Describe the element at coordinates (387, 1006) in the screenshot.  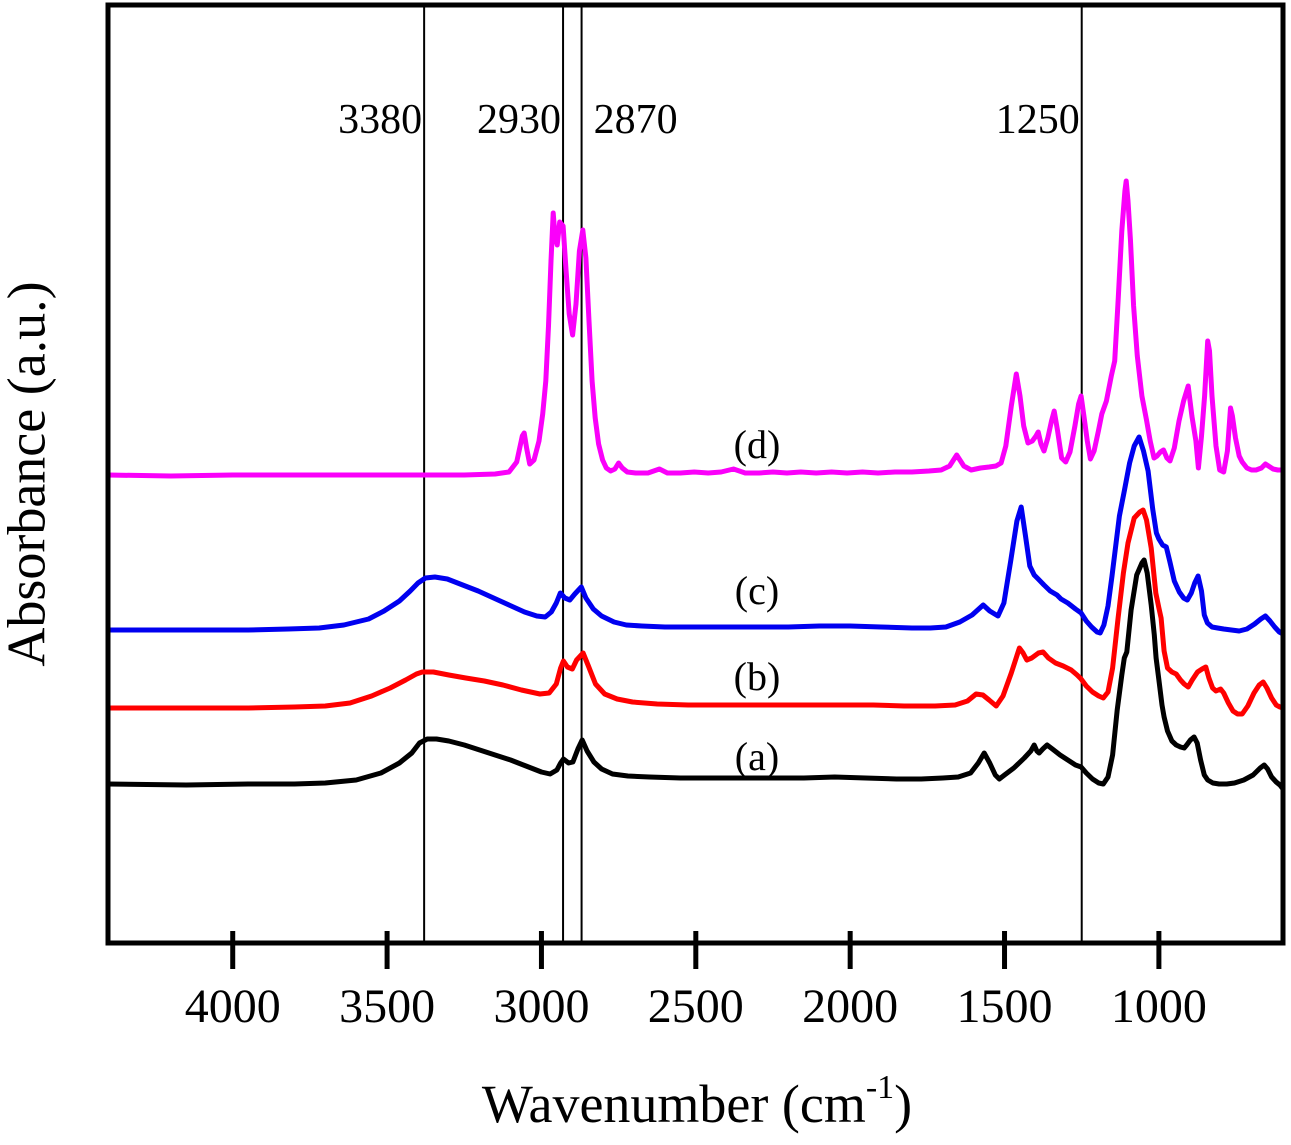
I see `x-tick-label-3500: 3500` at that location.